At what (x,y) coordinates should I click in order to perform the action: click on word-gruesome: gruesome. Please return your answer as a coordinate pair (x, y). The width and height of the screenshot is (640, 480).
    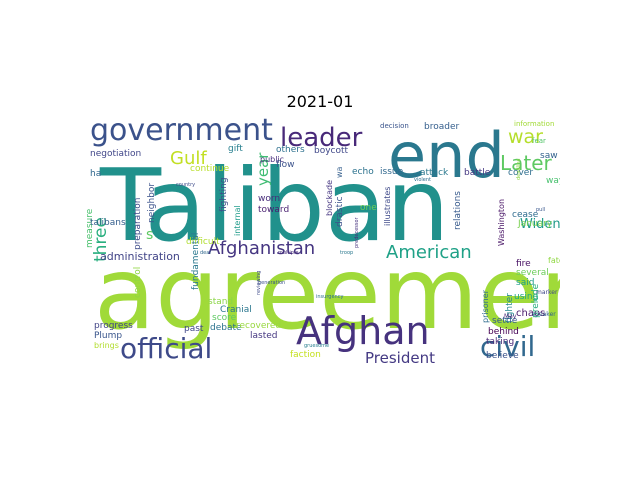
    Looking at the image, I should click on (316, 346).